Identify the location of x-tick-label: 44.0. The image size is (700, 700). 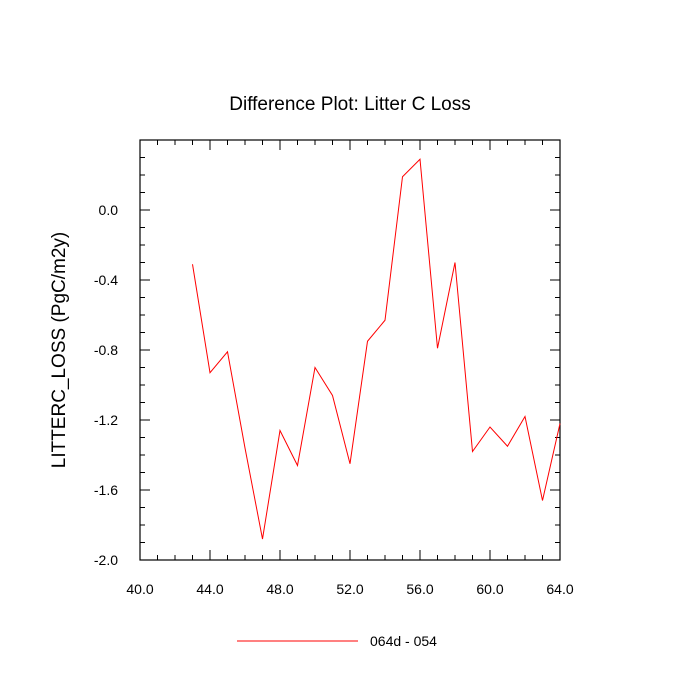
(209, 589).